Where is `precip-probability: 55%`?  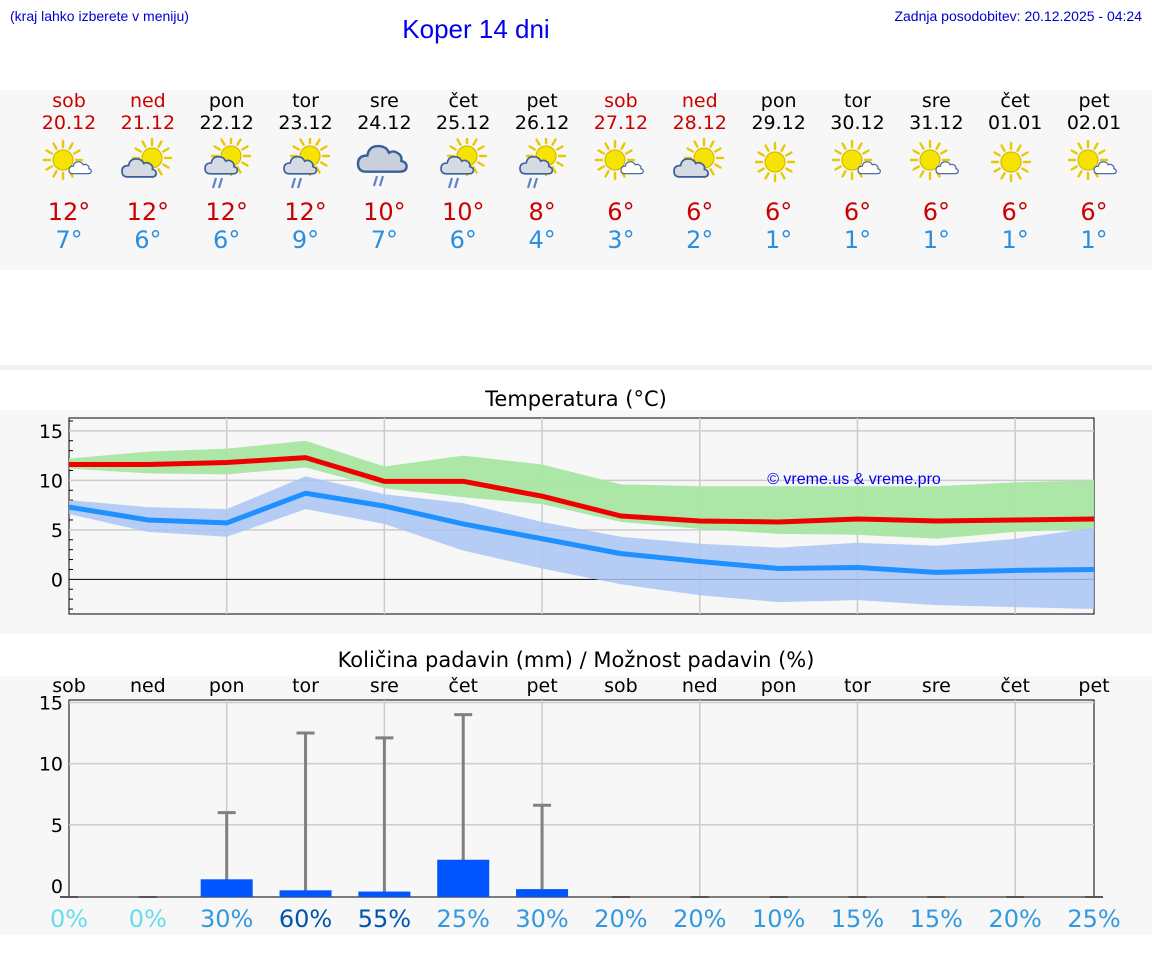 precip-probability: 55% is located at coordinates (384, 919).